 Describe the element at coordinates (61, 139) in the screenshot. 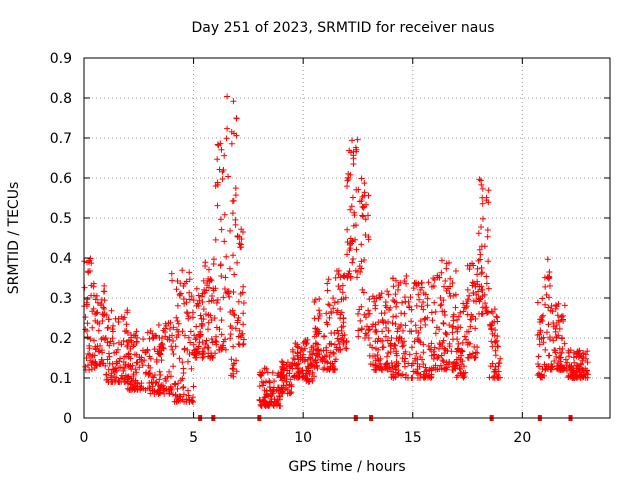

I see `y-tick-label: 0.7` at that location.